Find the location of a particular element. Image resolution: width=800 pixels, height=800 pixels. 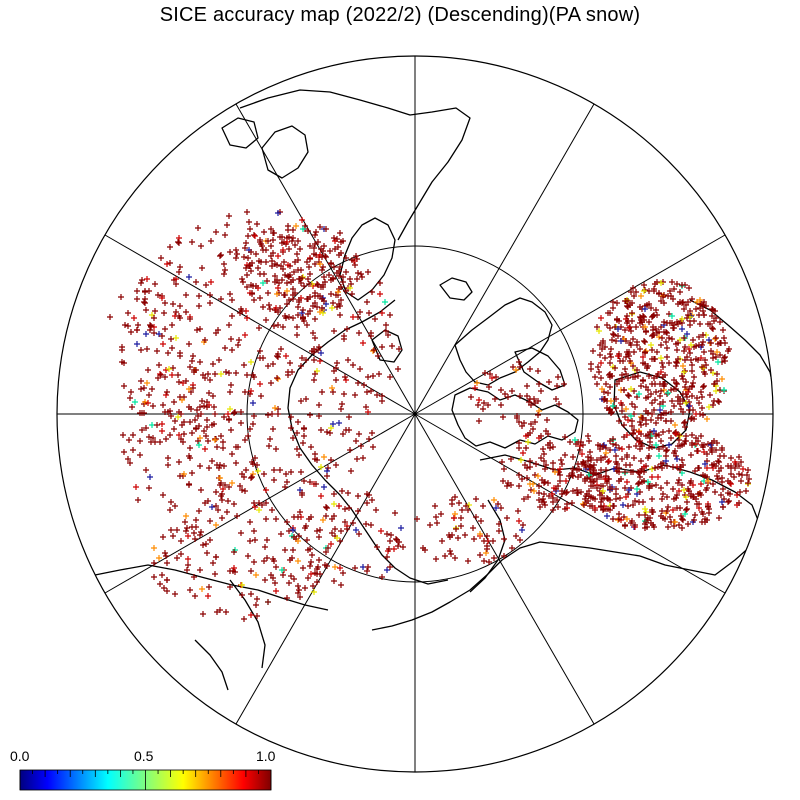

japan-coast is located at coordinates (211, 665).